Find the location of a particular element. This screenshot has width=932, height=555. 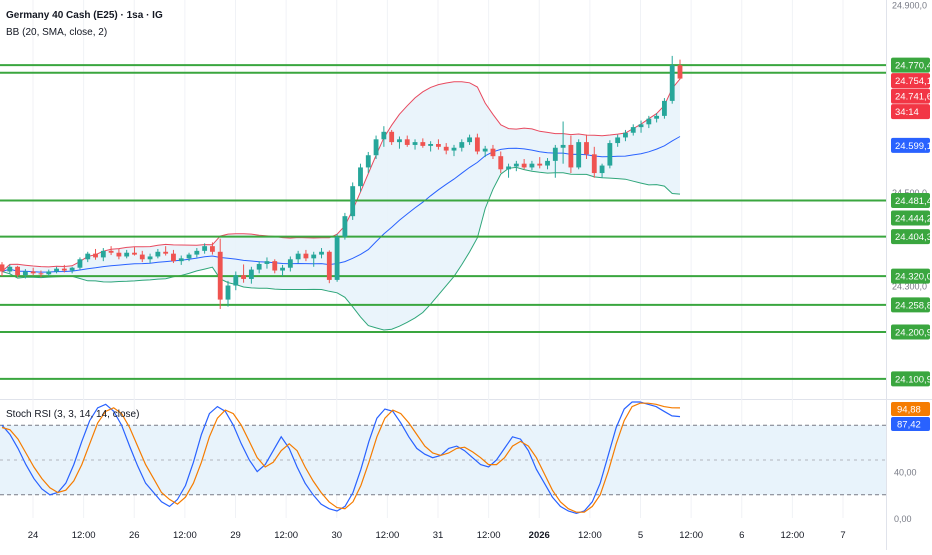

stoch-k-tag-text: 87,42 is located at coordinates (909, 425).